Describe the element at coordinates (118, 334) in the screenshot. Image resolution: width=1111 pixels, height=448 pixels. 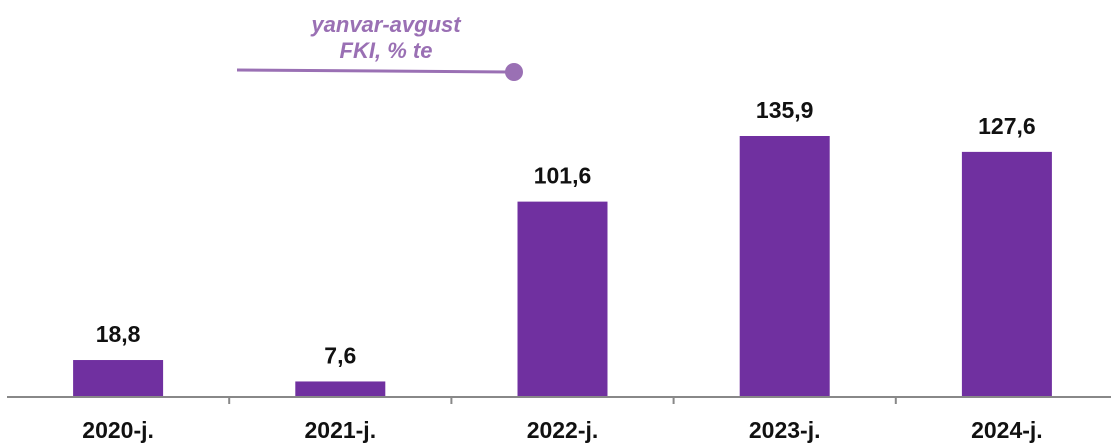
I see `value-label: 18,8` at that location.